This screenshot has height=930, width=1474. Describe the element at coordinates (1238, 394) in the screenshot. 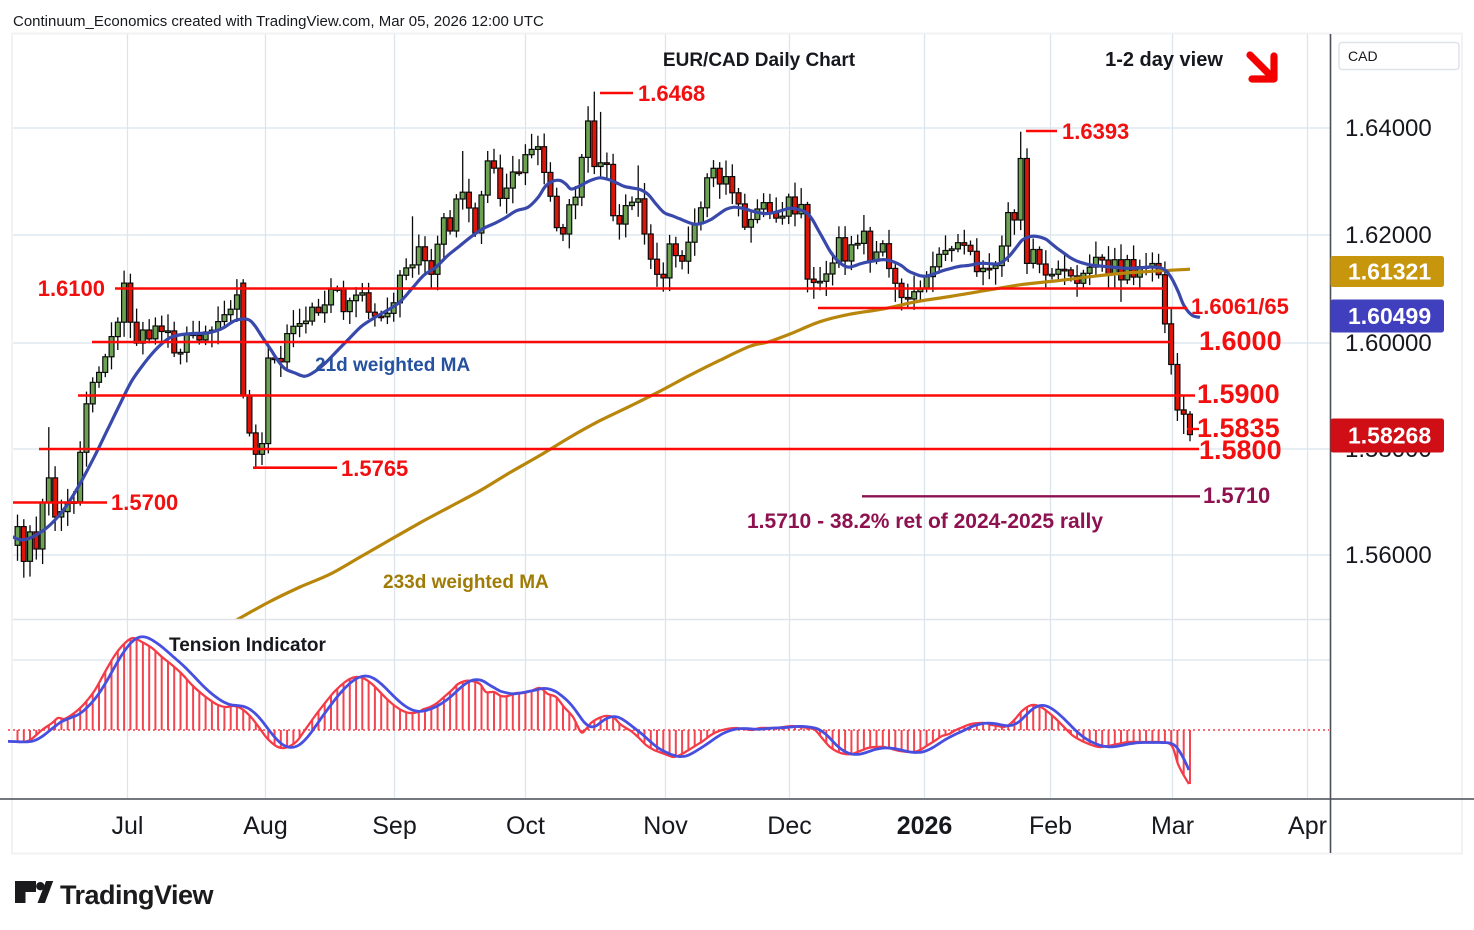

I see `svg-text: 1.5900` at that location.